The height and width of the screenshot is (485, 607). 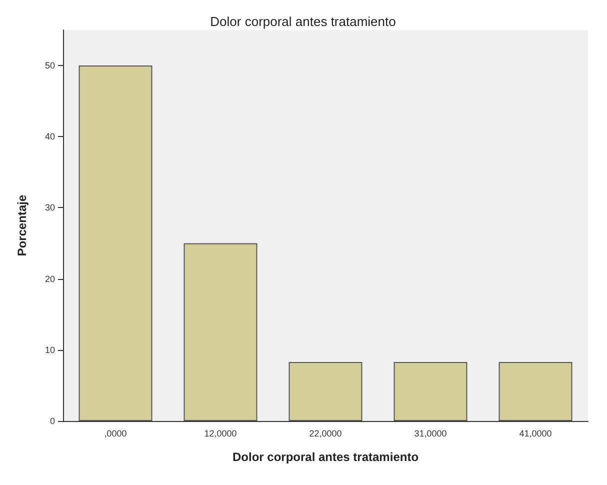 What do you see at coordinates (430, 433) in the screenshot?
I see `x-tick-label: 31,0000` at bounding box center [430, 433].